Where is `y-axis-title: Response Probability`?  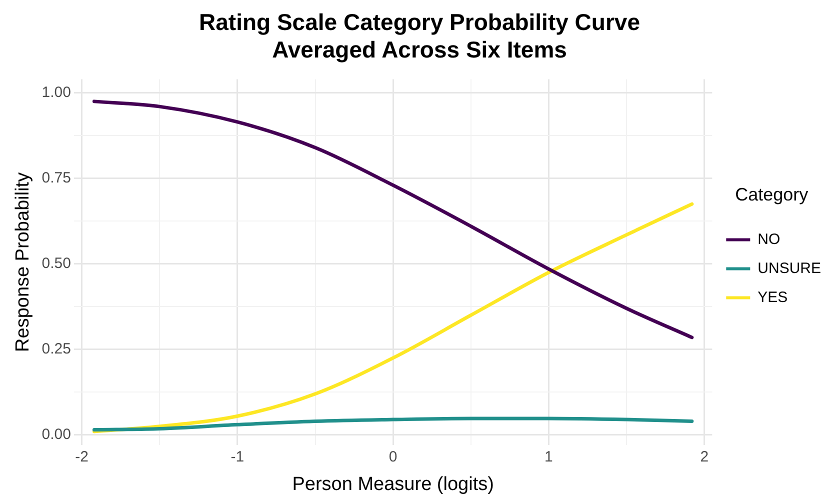
y-axis-title: Response Probability is located at coordinates (23, 262).